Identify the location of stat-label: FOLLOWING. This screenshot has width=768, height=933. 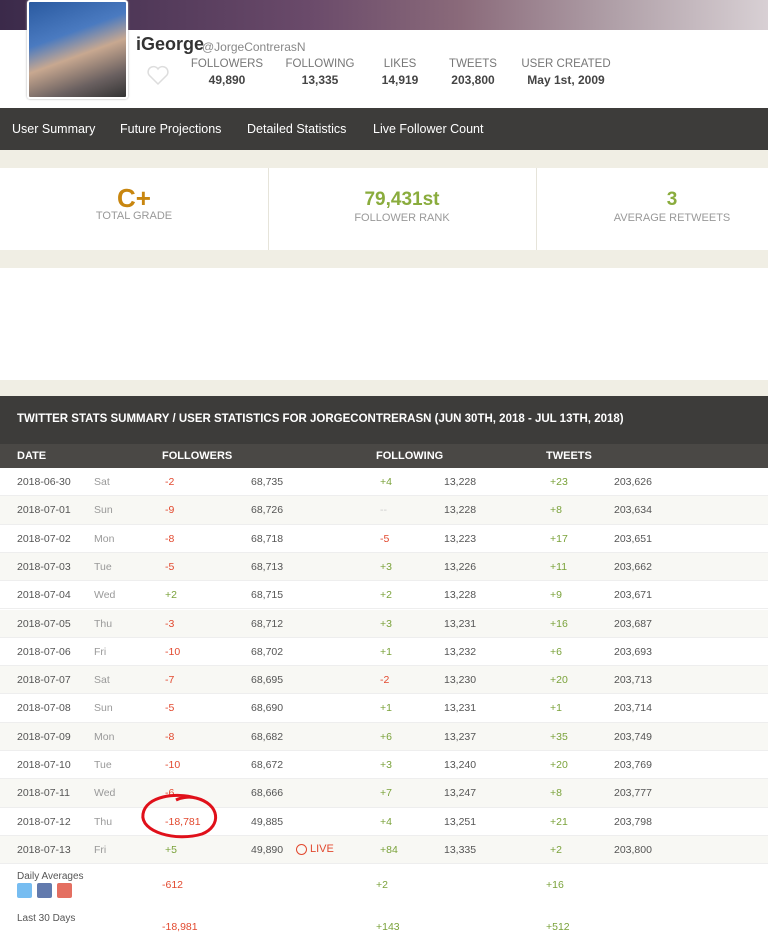
(320, 64).